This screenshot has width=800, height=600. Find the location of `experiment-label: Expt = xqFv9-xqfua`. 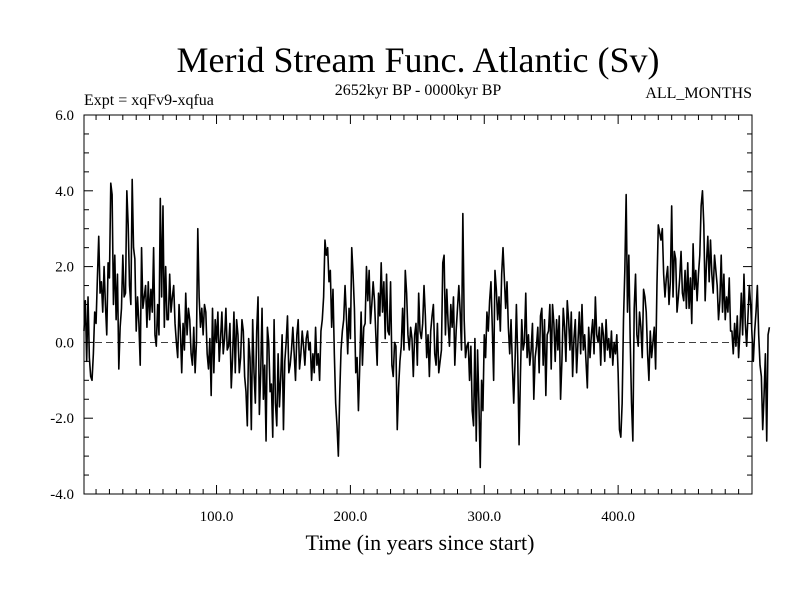

experiment-label: Expt = xqFv9-xqfua is located at coordinates (149, 100).